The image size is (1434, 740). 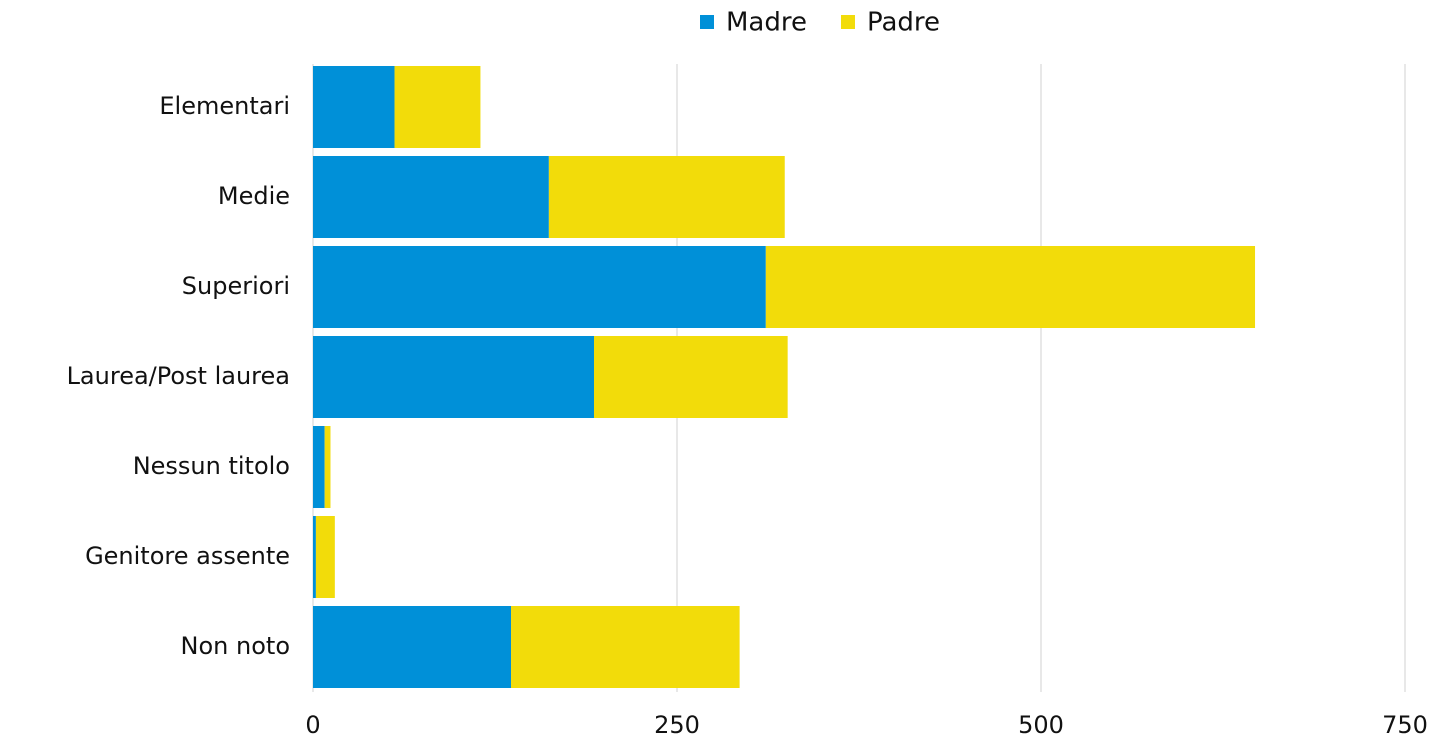 I want to click on y-tick-label: Laurea/Post laurea, so click(x=178, y=376).